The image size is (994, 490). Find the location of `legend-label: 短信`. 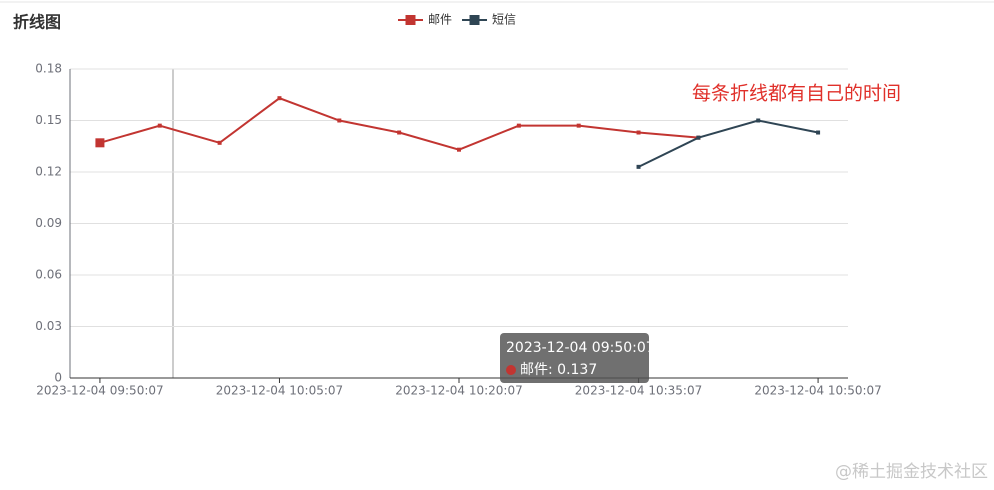

legend-label: 短信 is located at coordinates (504, 20).